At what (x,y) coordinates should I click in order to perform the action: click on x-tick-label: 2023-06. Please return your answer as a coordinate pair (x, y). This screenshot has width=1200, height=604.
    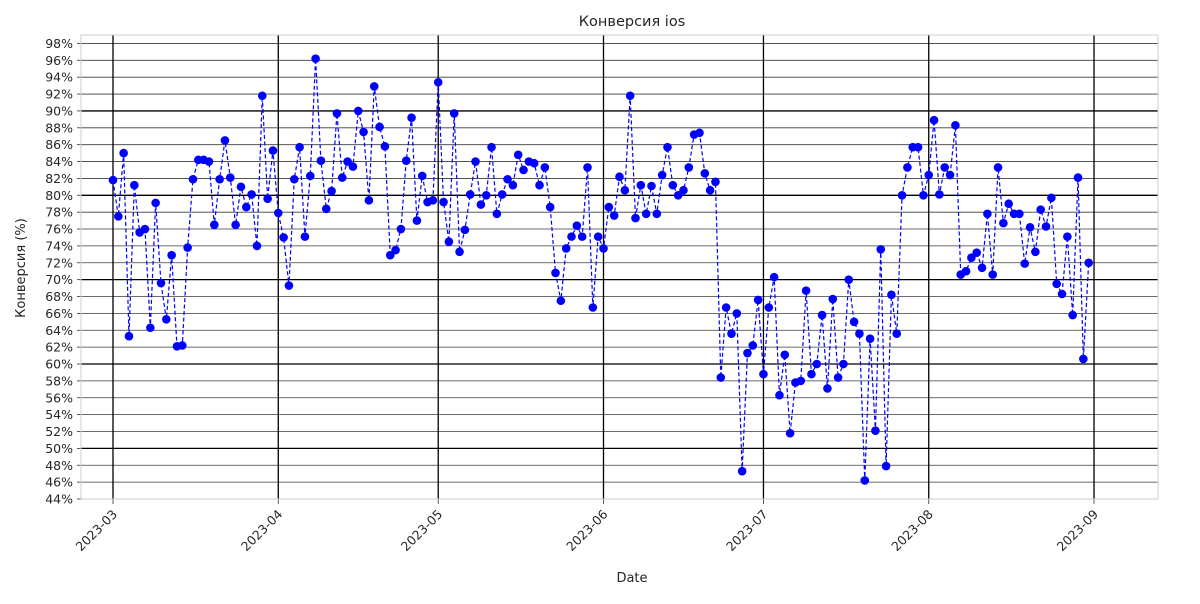
    Looking at the image, I should click on (587, 530).